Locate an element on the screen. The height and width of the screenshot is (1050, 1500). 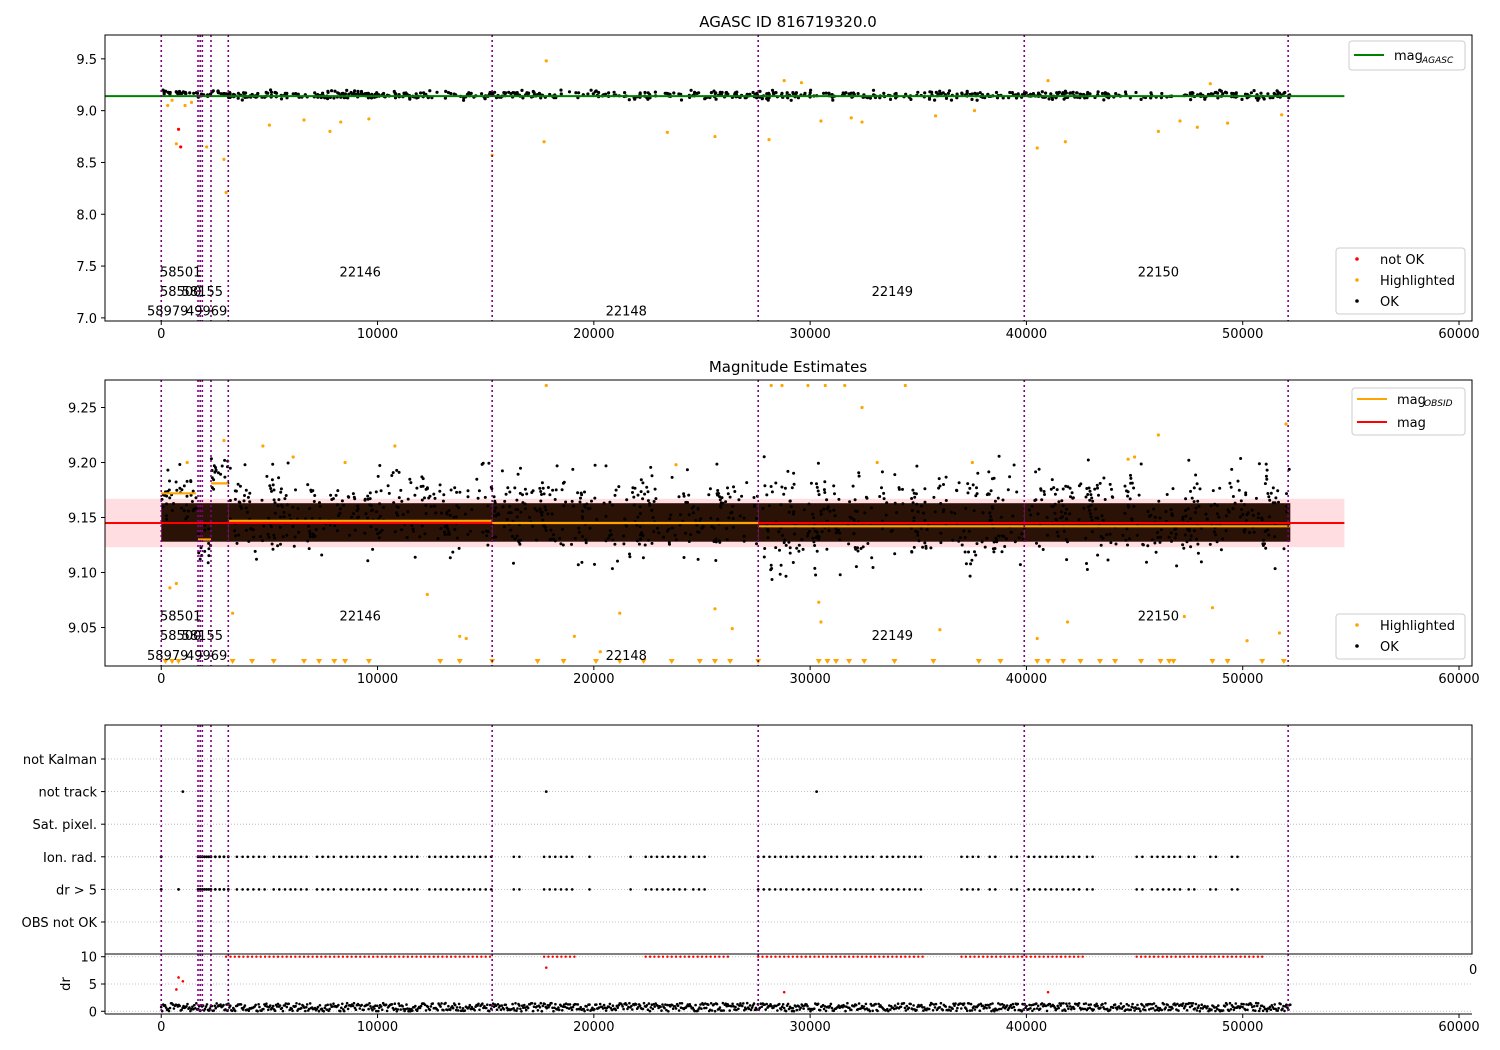
legend-label-mag-agasc: mag is located at coordinates (1408, 56).